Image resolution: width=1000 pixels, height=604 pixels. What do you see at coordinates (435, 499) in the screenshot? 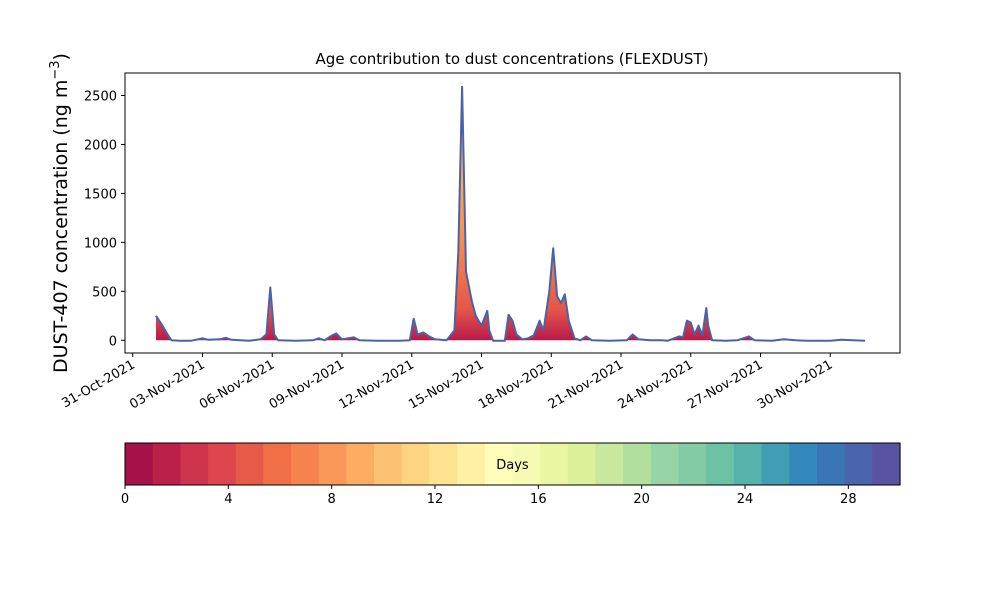
I see `colorbar-tick-label: 12` at bounding box center [435, 499].